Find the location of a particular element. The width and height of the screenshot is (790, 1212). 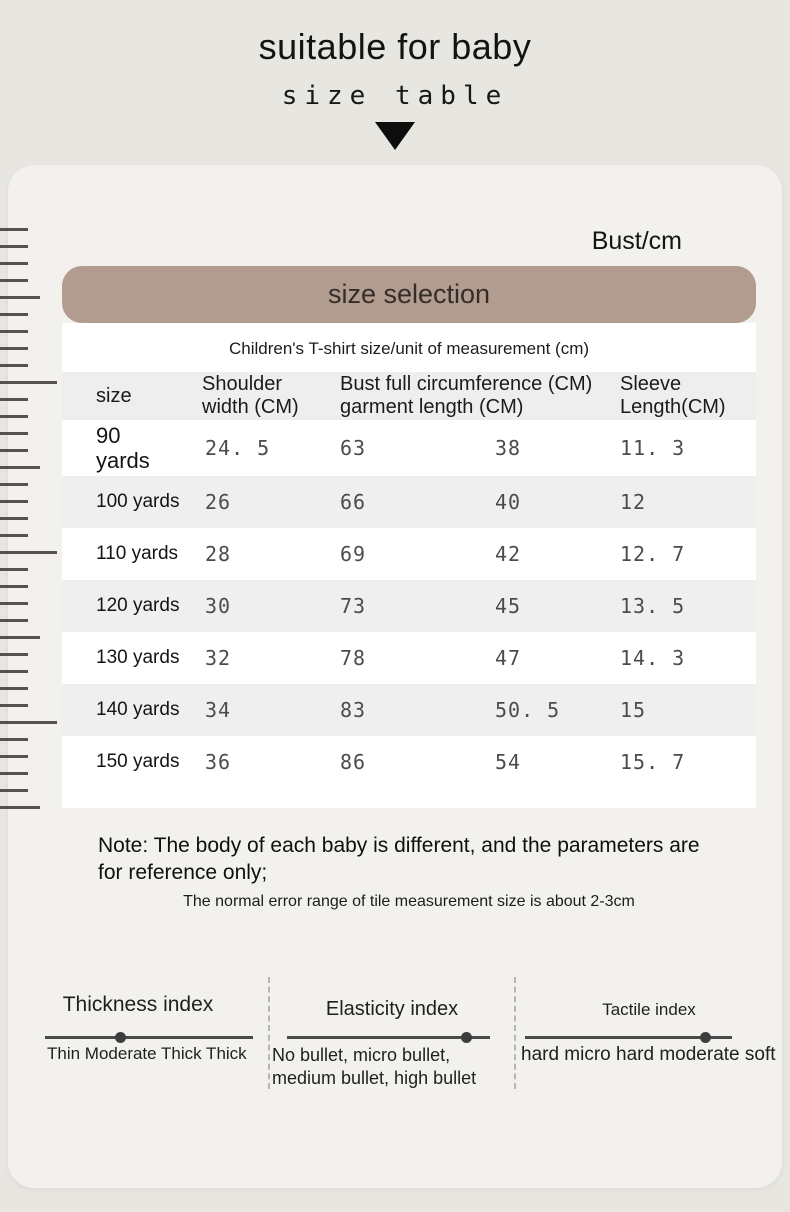

table-row: 130 yards 32 78 47 14. 3 is located at coordinates (409, 658).